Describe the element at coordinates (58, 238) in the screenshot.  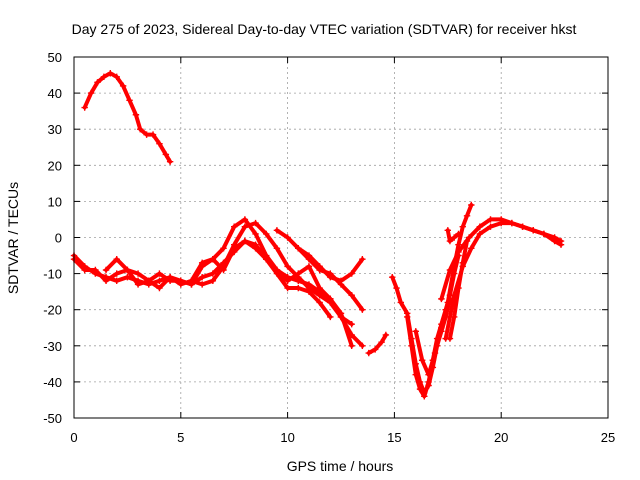
I see `y-tick-label: 0` at that location.